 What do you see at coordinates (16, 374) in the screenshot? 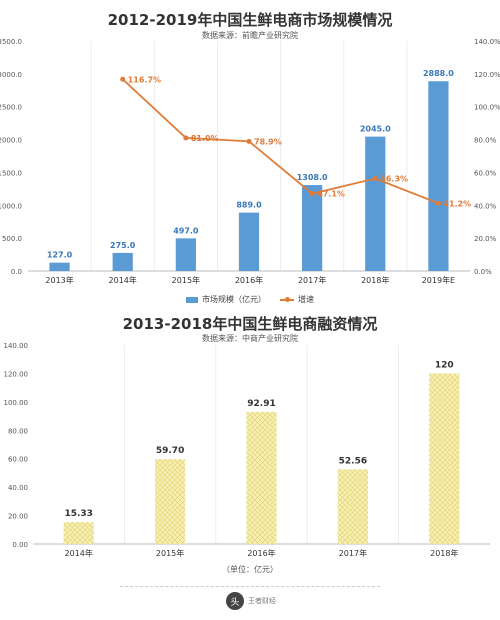
I see `y-tick-label: 120.00` at bounding box center [16, 374].